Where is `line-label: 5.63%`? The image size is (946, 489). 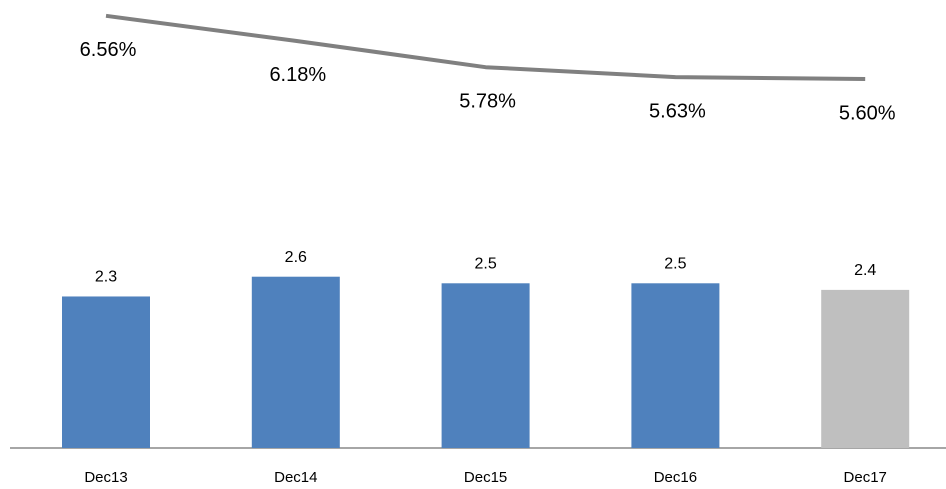
line-label: 5.63% is located at coordinates (677, 111).